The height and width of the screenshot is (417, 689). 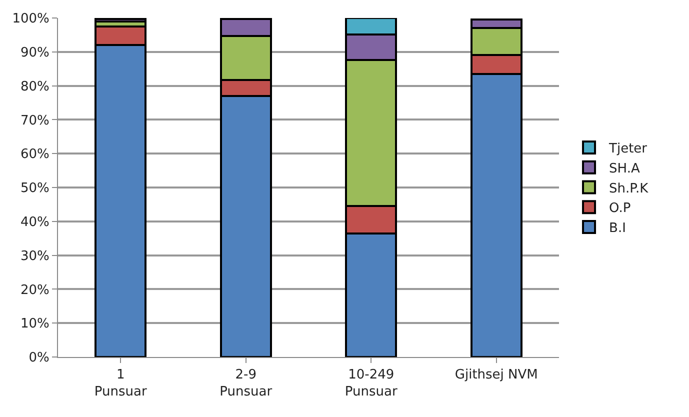 What do you see at coordinates (39, 358) in the screenshot?
I see `y-tick-label: 0%` at bounding box center [39, 358].